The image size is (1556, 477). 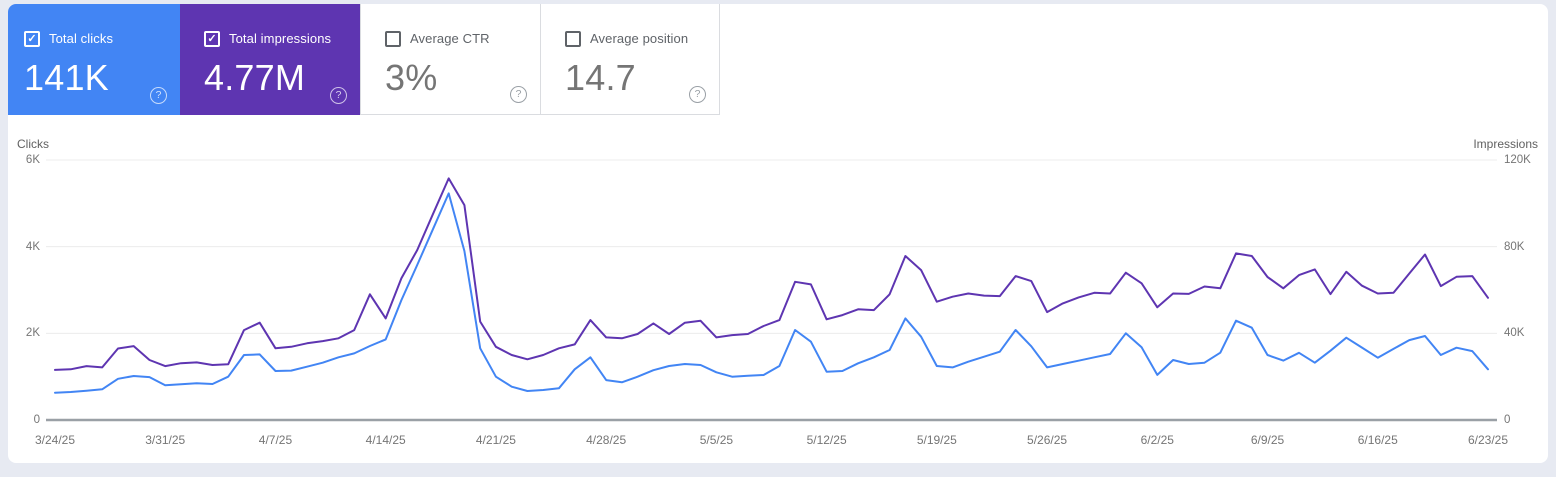 I want to click on y-axis-tick-label: 80K, so click(x=1514, y=246).